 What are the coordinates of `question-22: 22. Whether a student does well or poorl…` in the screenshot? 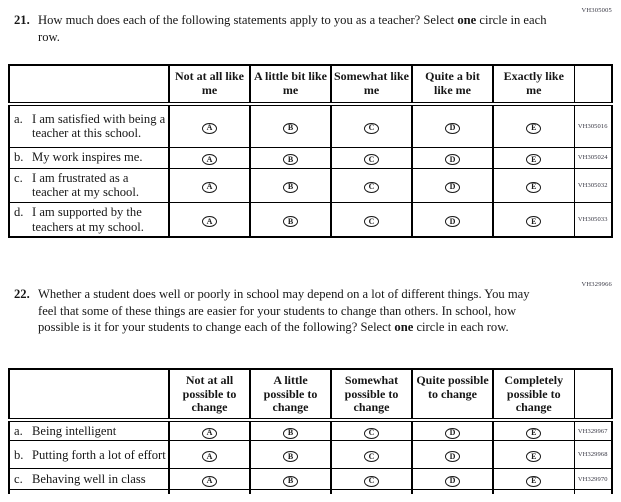 It's located at (278, 311).